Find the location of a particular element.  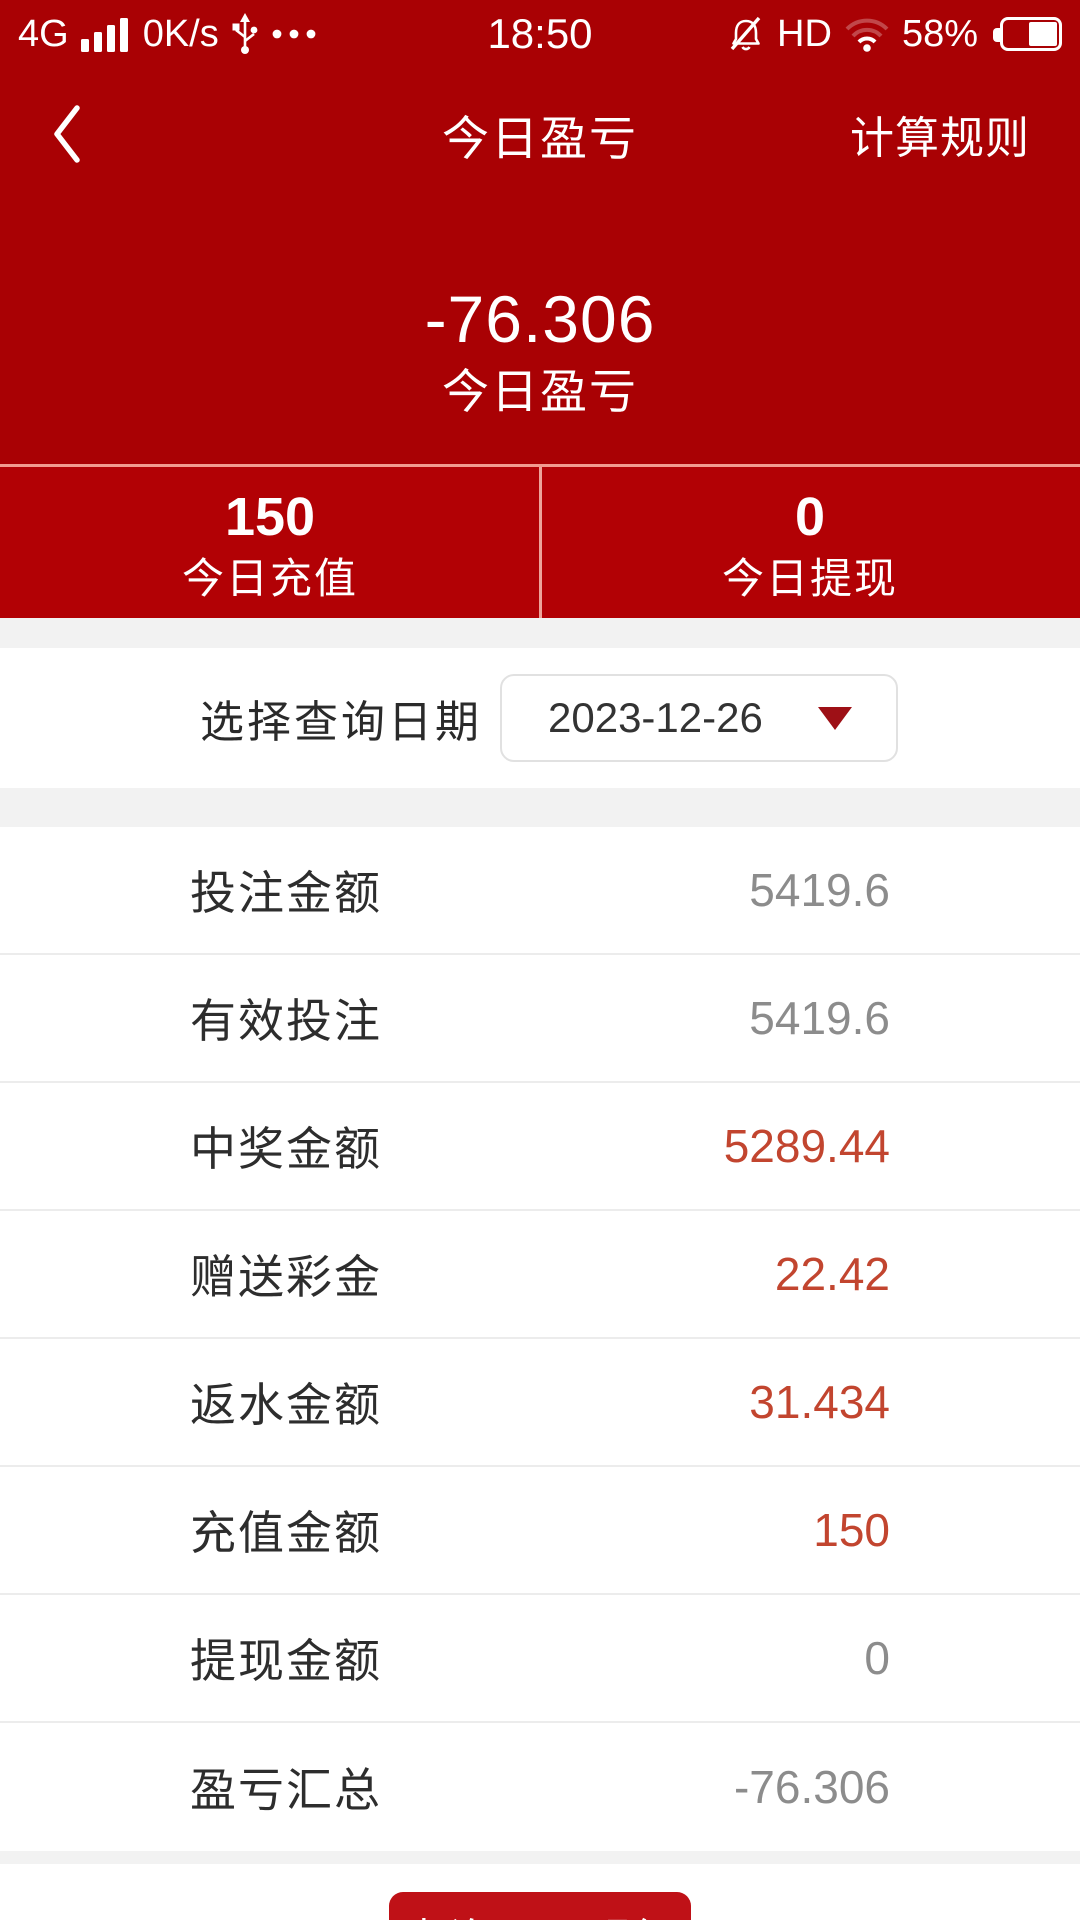

battery-icon is located at coordinates (1027, 34).